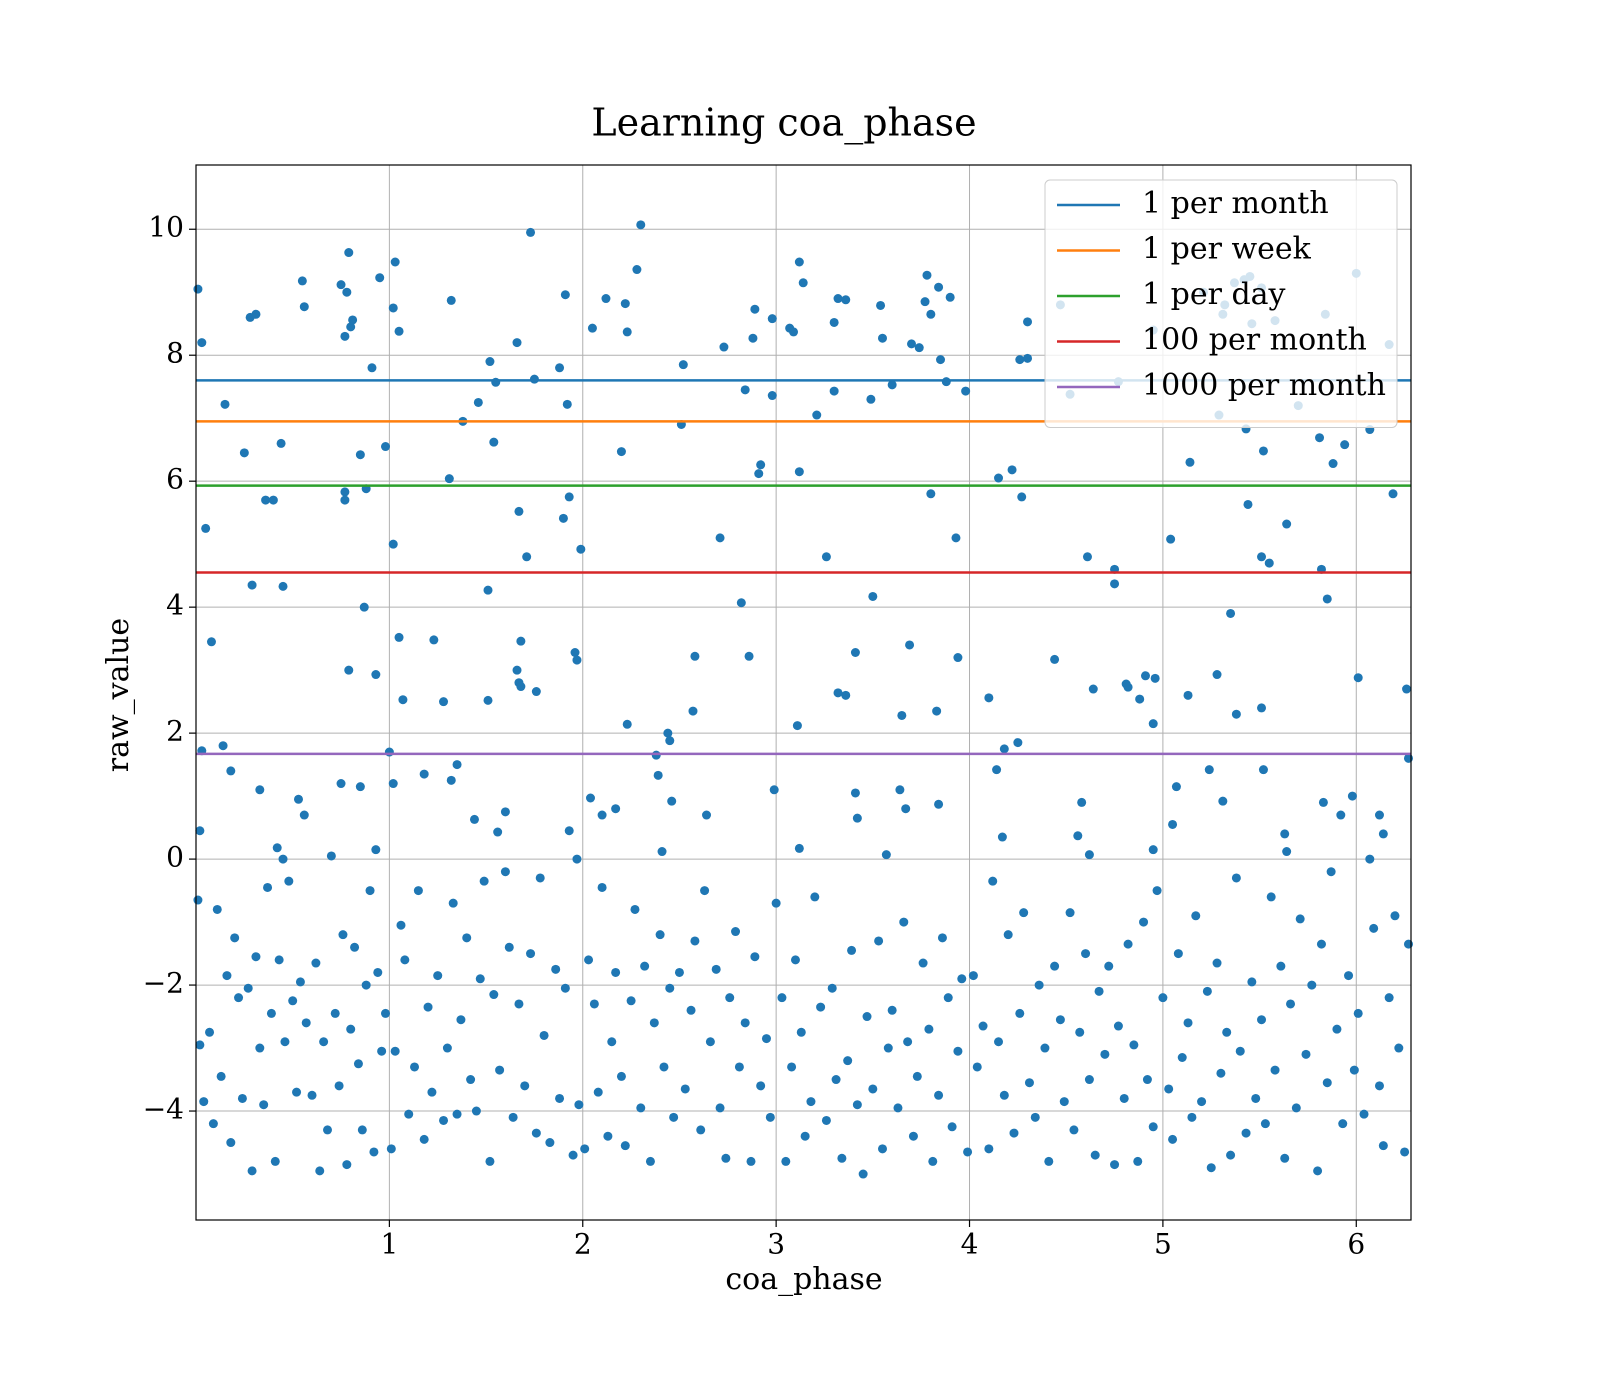 The width and height of the screenshot is (1600, 1400). What do you see at coordinates (1254, 340) in the screenshot?
I see `legend-label: 100 per month` at bounding box center [1254, 340].